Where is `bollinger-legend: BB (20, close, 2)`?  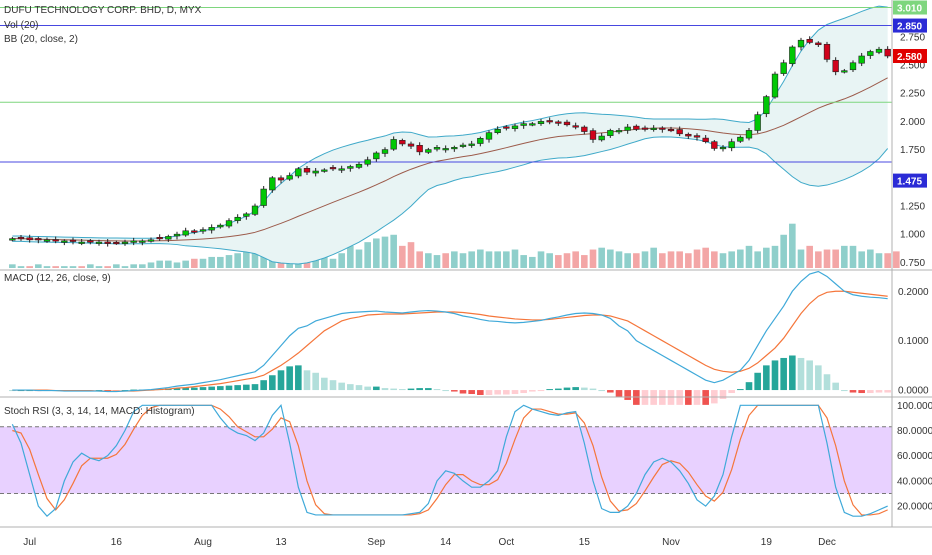 bollinger-legend: BB (20, close, 2) is located at coordinates (41, 39).